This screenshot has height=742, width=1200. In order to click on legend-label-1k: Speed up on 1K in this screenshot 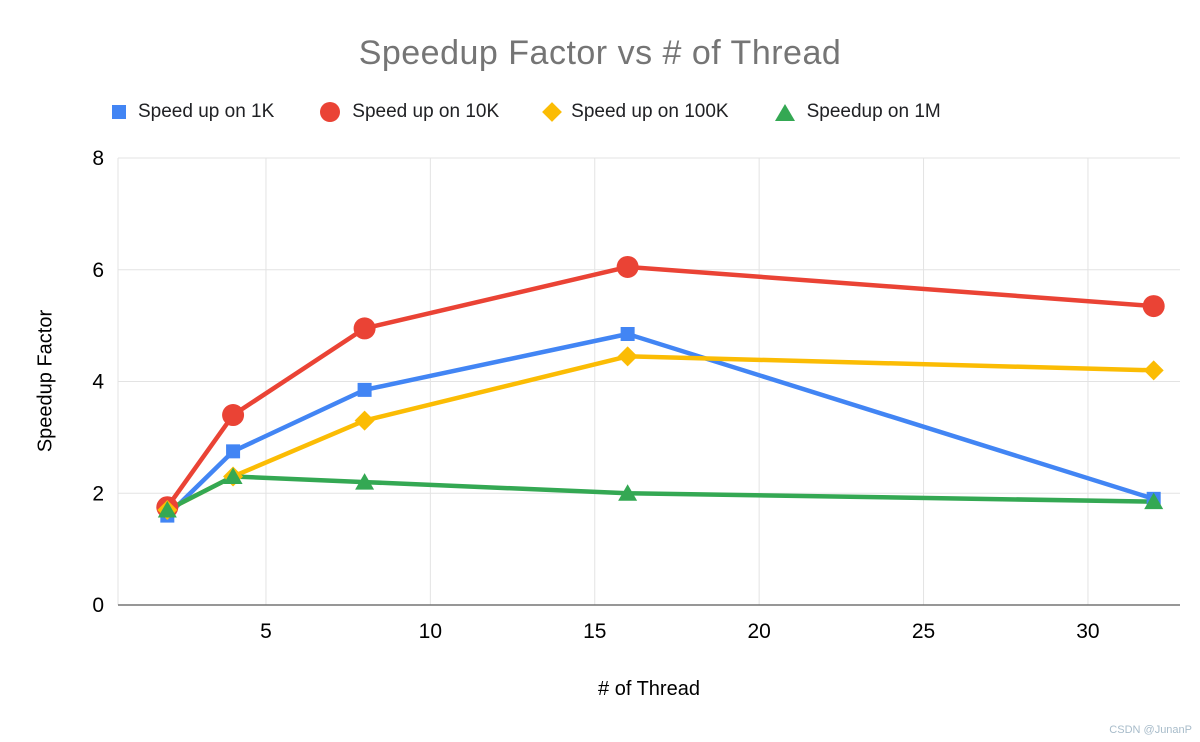, I will do `click(206, 111)`.